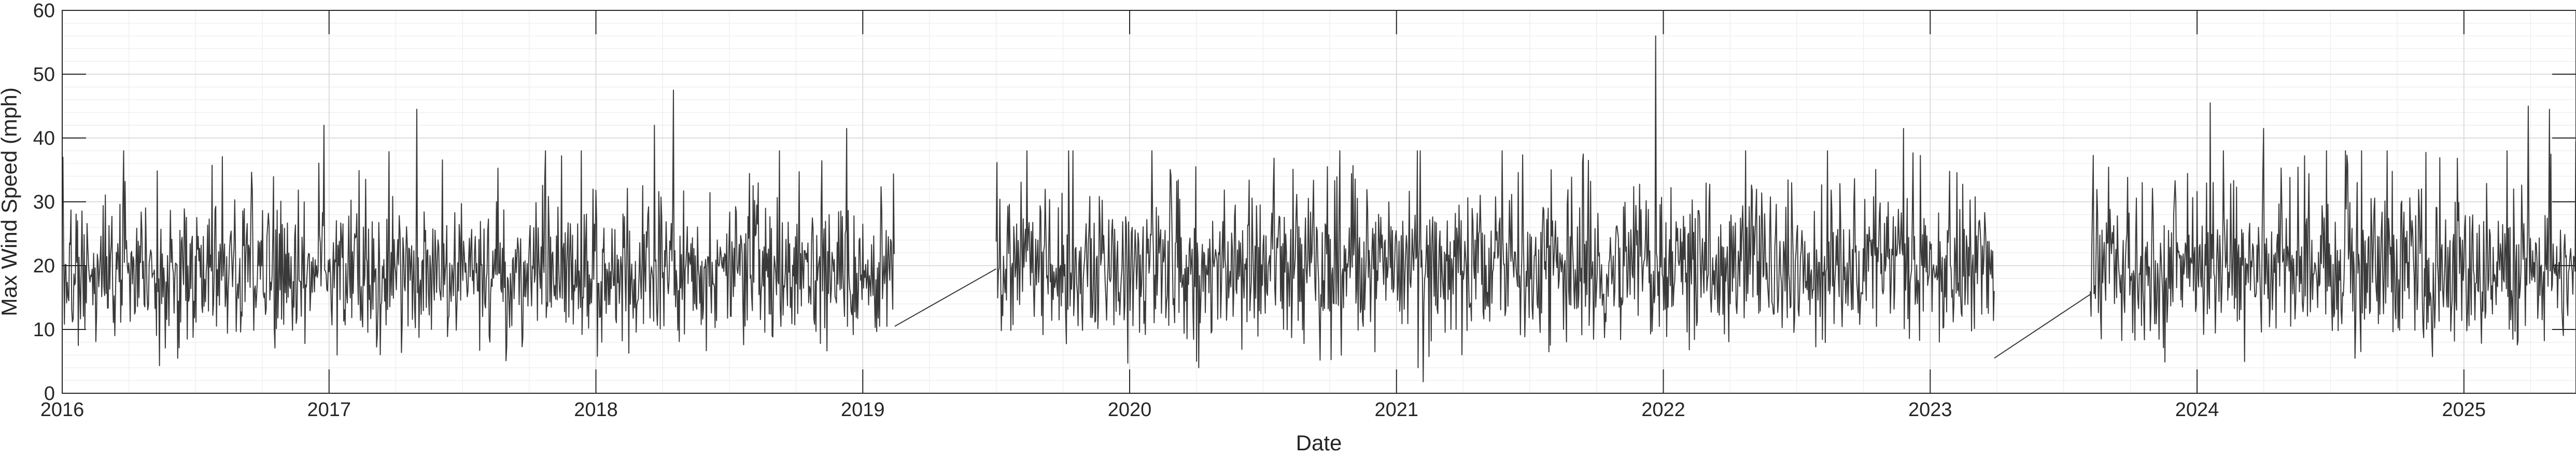 This screenshot has height=455, width=2576. Describe the element at coordinates (2464, 410) in the screenshot. I see `x-tick-label: 2025` at that location.